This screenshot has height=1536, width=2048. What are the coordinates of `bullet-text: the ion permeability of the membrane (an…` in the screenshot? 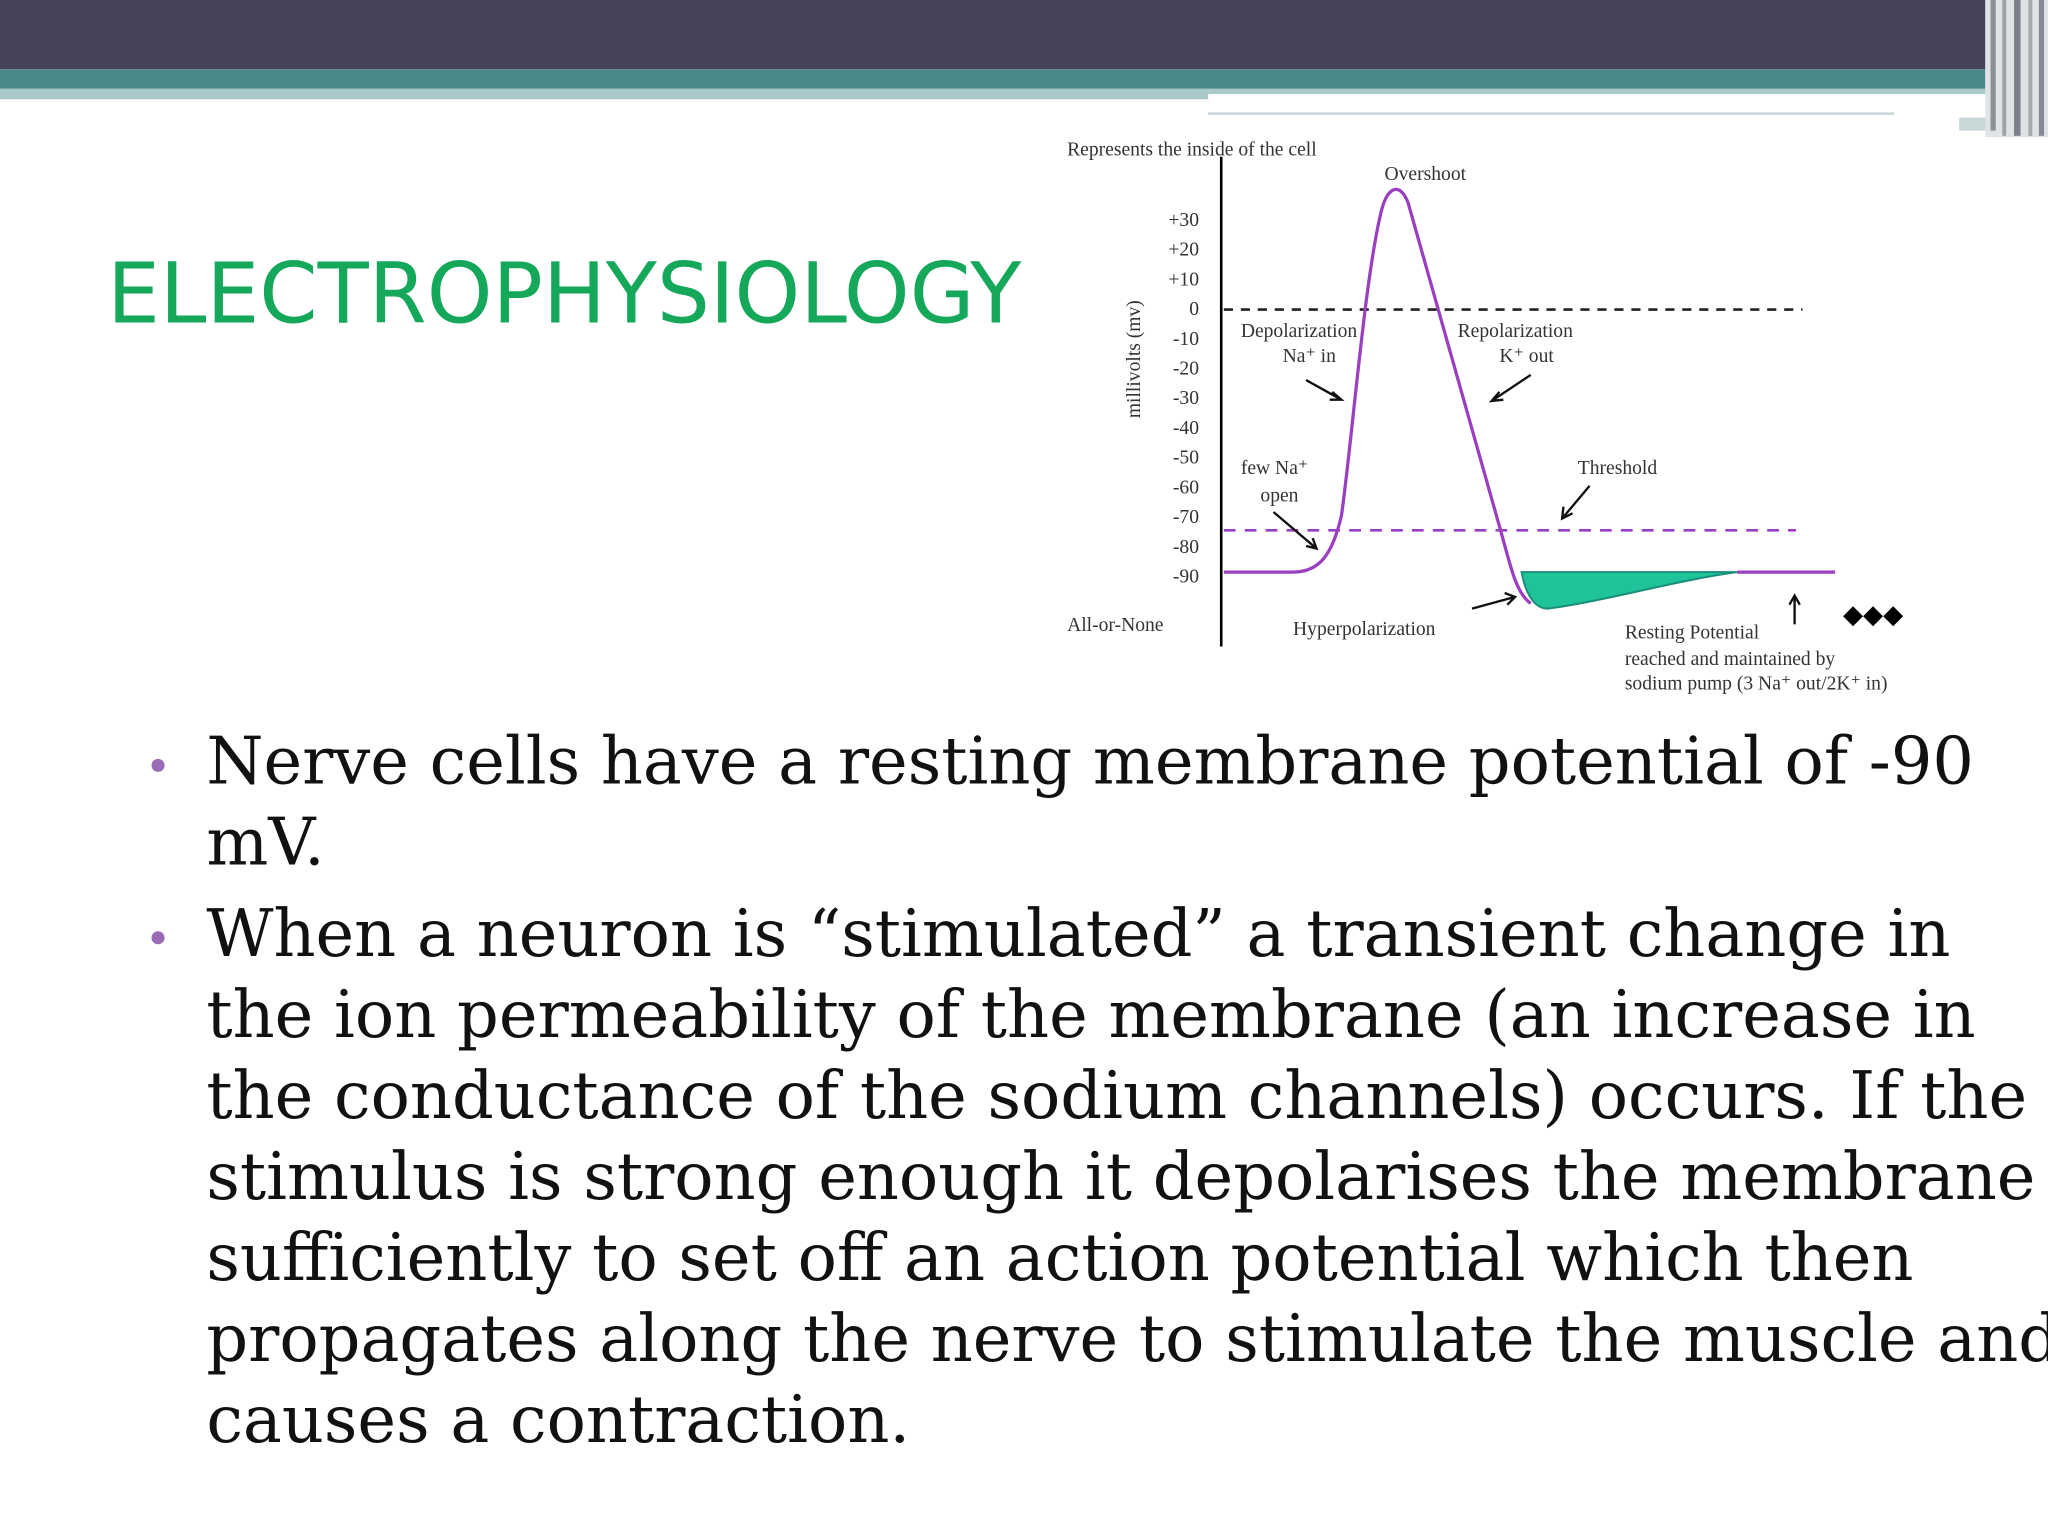 It's located at (1090, 1015).